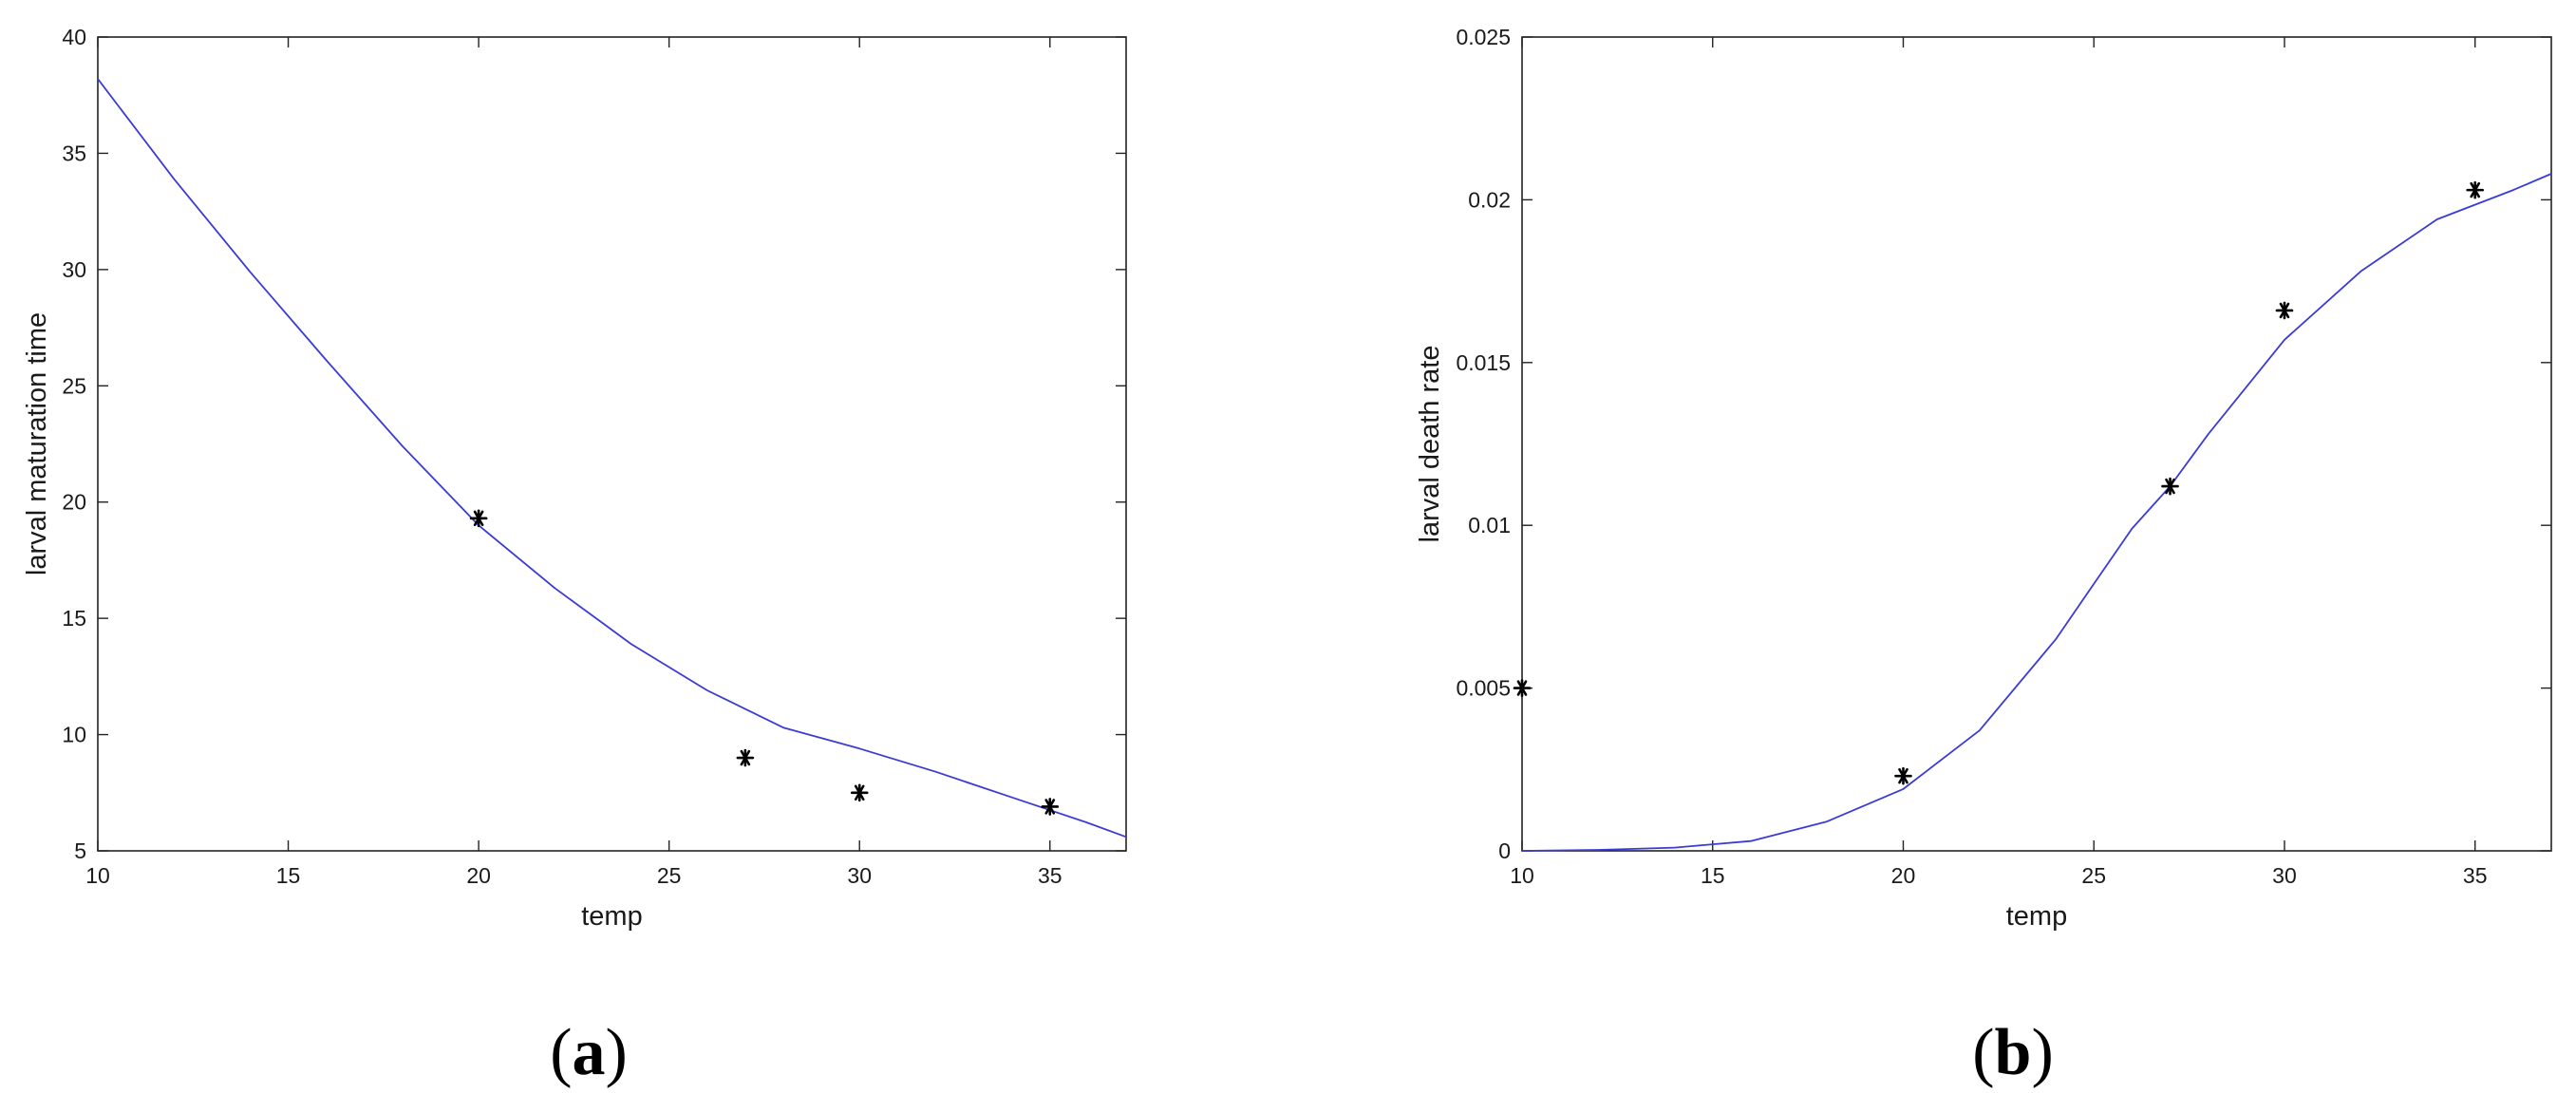 The image size is (2576, 1093). Describe the element at coordinates (74, 618) in the screenshot. I see `y-tick-label: 15` at that location.